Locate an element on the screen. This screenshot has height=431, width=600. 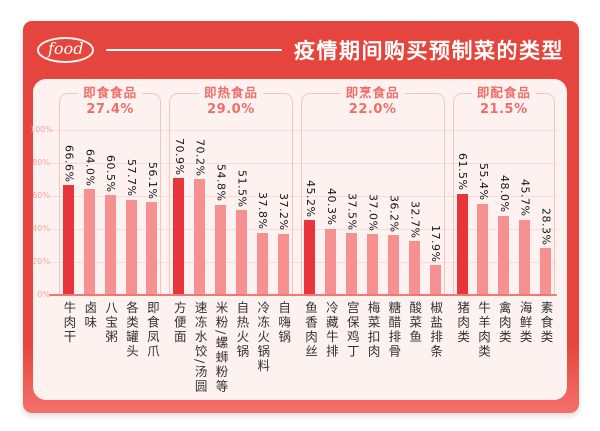
bar-column: 37.2% is located at coordinates (284, 212).